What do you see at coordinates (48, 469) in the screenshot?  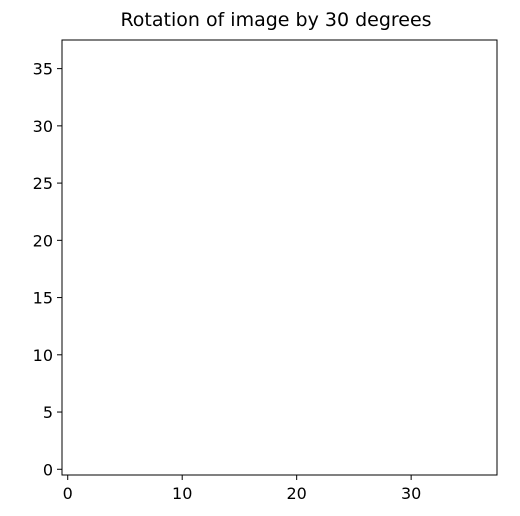 I see `y-tick-label: 0` at bounding box center [48, 469].